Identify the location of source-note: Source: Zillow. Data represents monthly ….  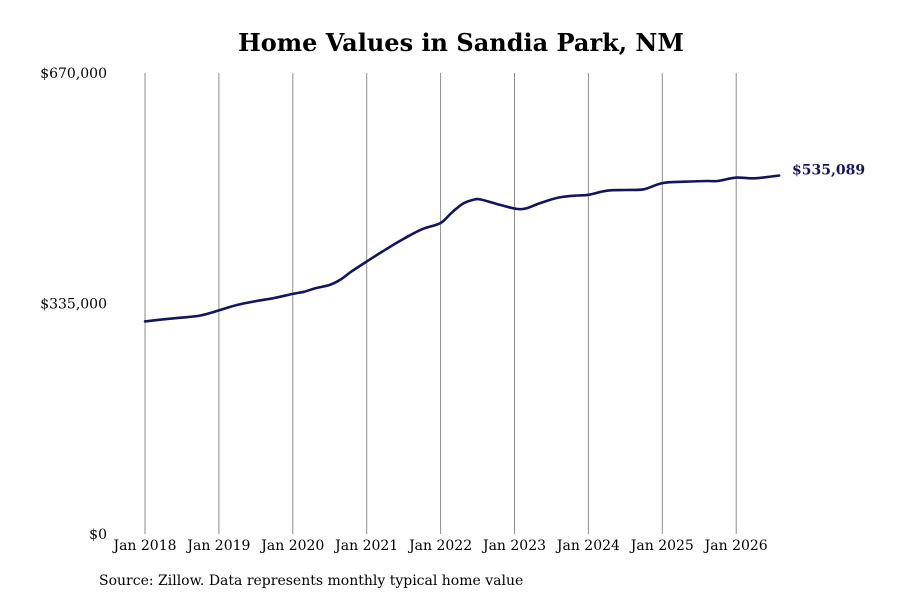
(311, 581).